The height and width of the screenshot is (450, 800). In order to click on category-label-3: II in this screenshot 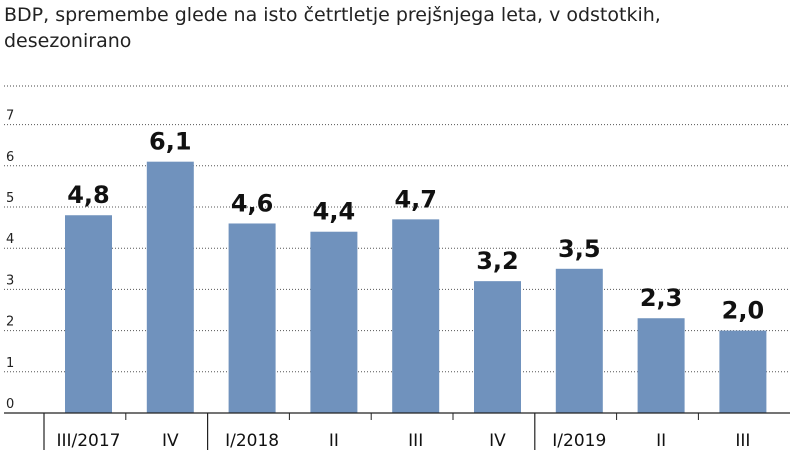, I will do `click(334, 440)`.